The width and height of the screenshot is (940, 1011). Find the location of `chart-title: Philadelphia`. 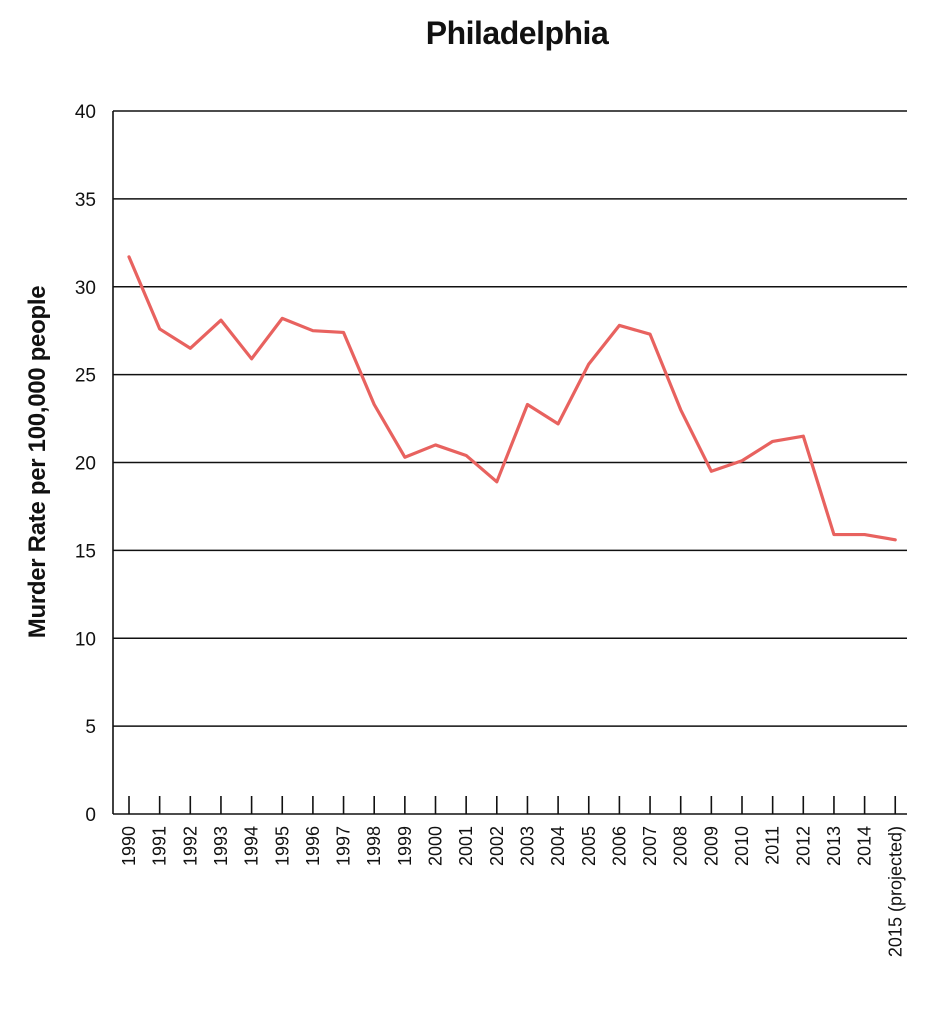

chart-title: Philadelphia is located at coordinates (517, 33).